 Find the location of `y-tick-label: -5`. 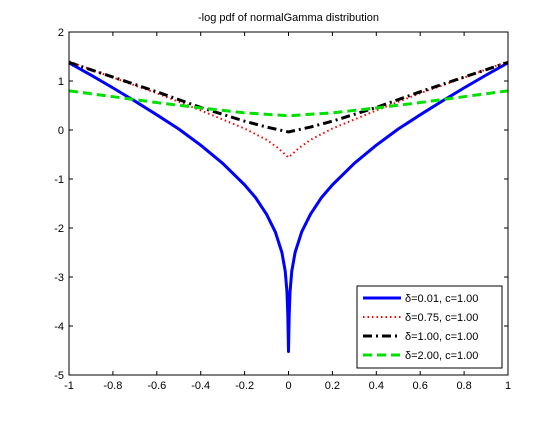

y-tick-label: -5 is located at coordinates (59, 376).